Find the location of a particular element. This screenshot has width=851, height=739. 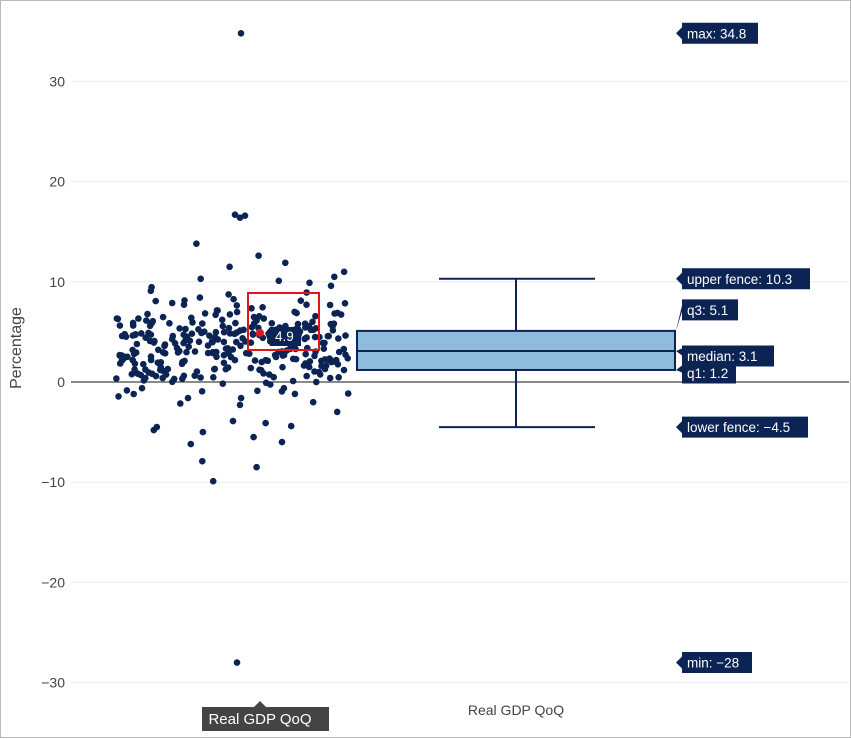

y-tick-label: −20 is located at coordinates (53, 582).